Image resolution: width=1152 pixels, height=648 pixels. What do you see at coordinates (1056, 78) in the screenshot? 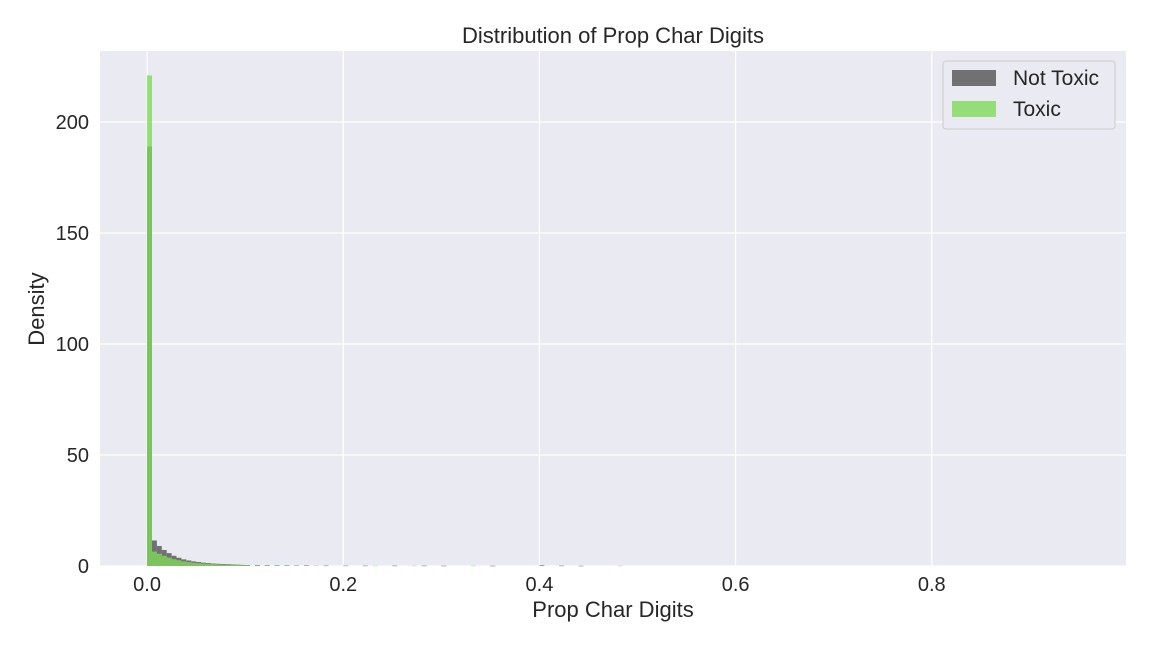
I see `legend-label-not-toxic: Not Toxic` at bounding box center [1056, 78].